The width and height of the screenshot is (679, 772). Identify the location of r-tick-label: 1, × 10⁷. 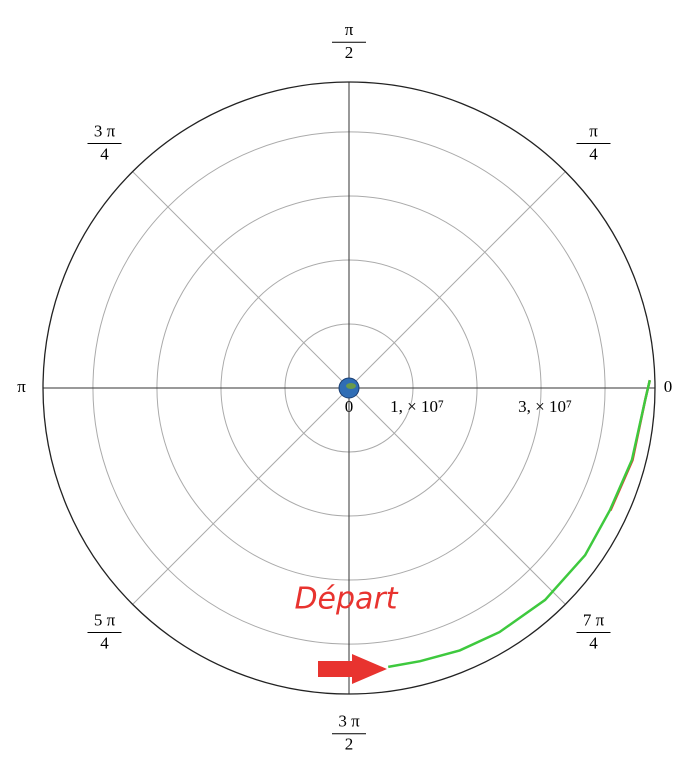
(417, 406).